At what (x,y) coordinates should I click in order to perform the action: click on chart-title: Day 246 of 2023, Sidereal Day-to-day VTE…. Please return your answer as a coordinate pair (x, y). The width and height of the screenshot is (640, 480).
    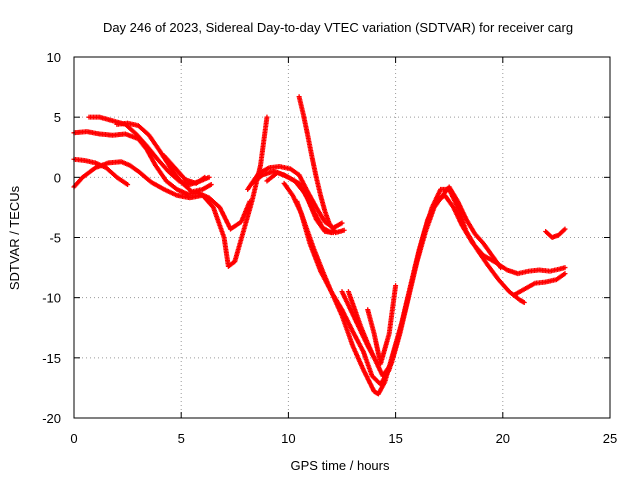
    Looking at the image, I should click on (338, 27).